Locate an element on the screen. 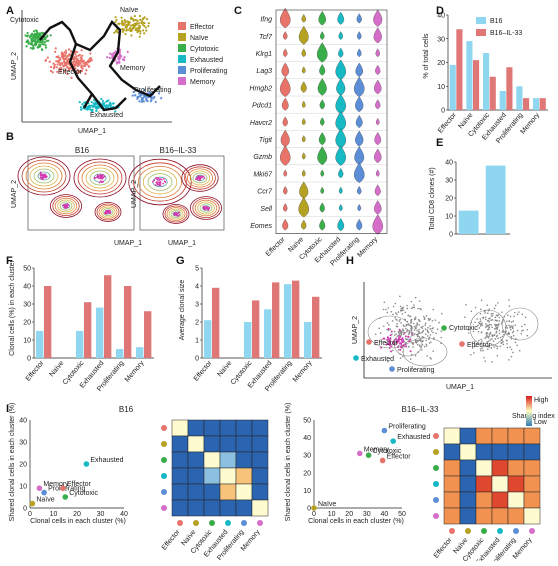 Image resolution: width=558 pixels, height=566 pixels. heatmap-col-label: Effector is located at coordinates (443, 547).